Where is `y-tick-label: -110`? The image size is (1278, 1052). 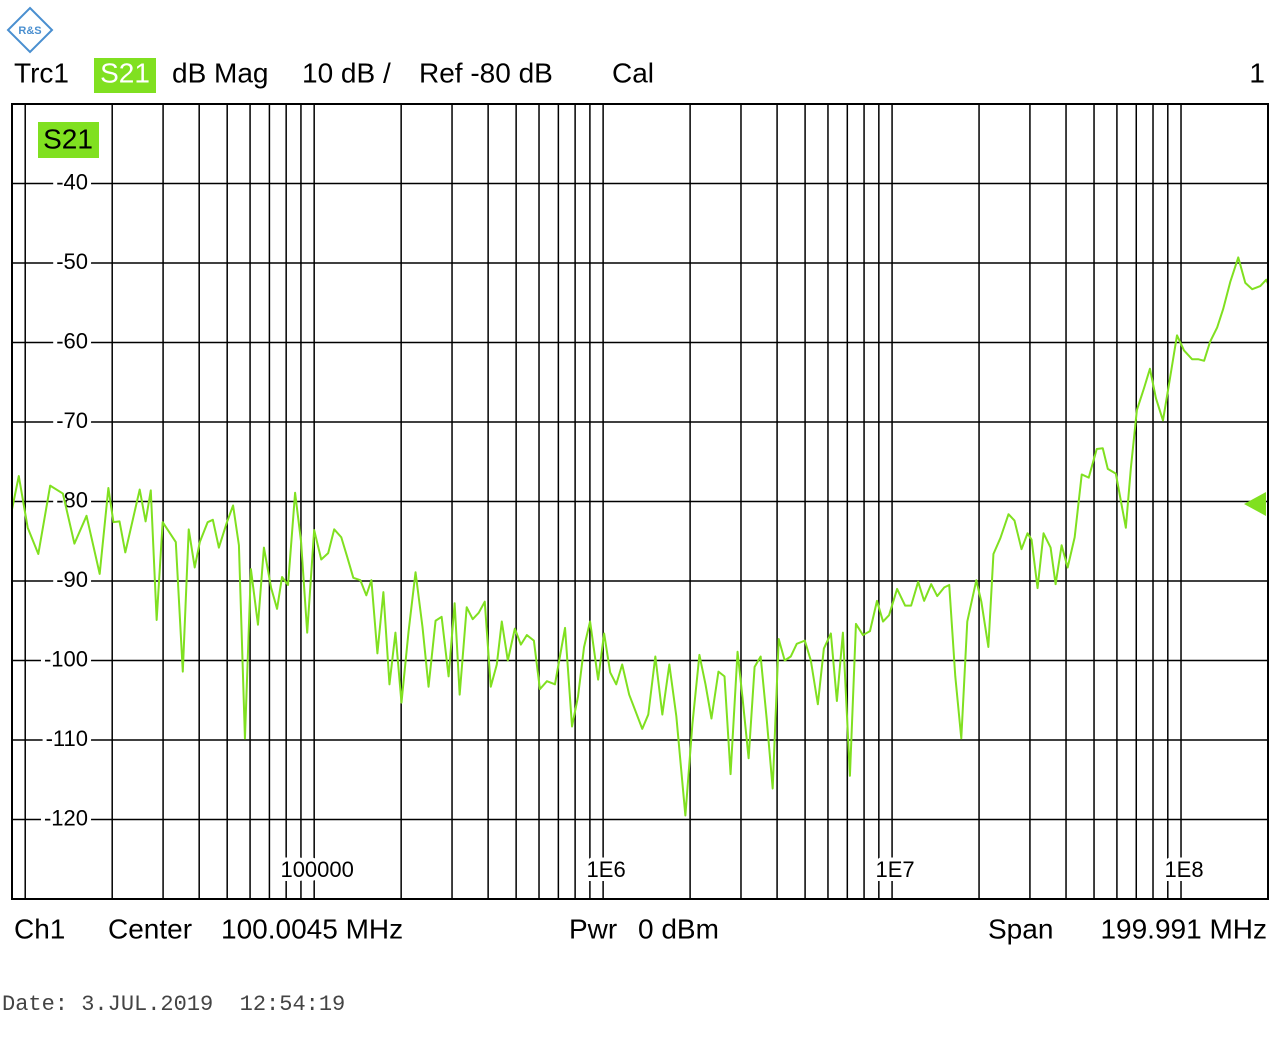
y-tick-label: -110 is located at coordinates (67, 738).